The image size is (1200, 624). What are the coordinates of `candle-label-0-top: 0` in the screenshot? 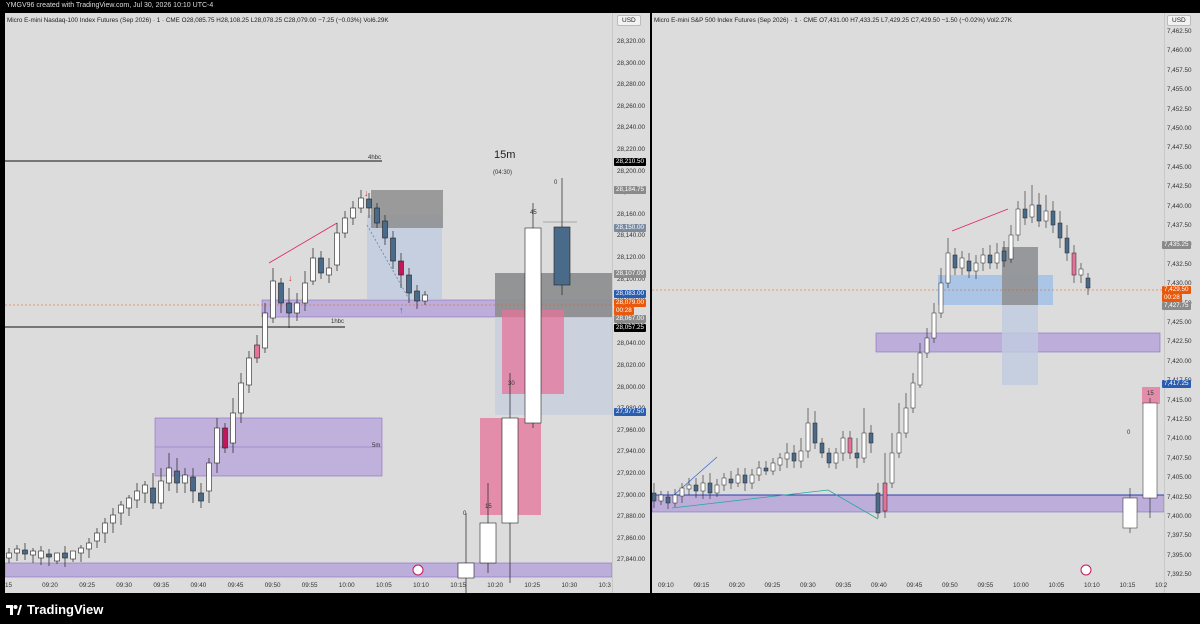 It's located at (556, 183).